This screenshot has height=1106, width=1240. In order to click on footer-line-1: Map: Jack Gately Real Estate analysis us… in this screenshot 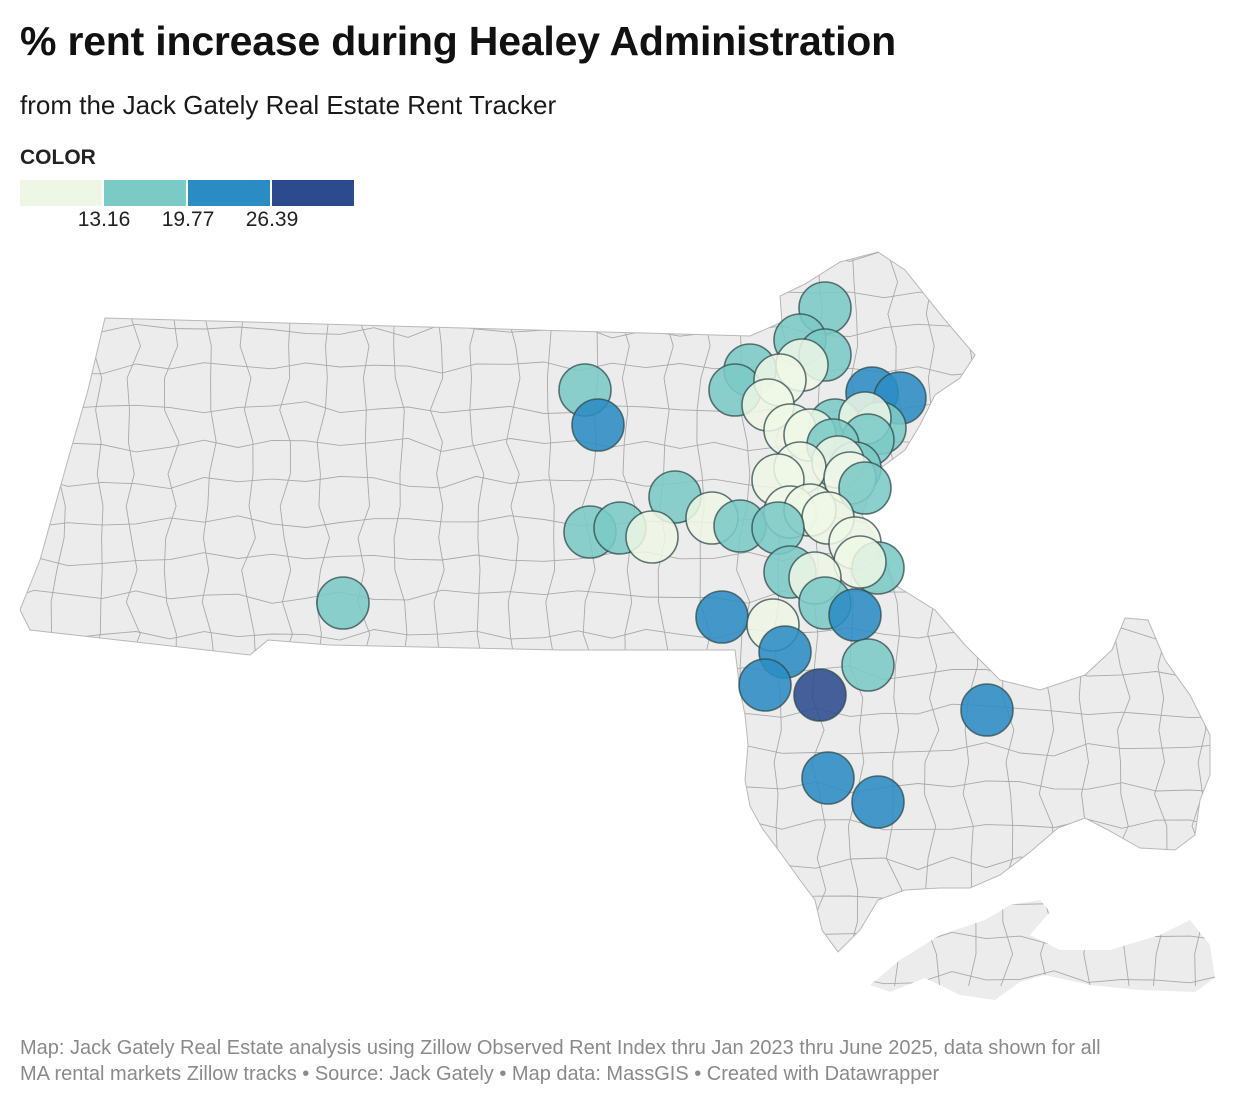, I will do `click(560, 1048)`.